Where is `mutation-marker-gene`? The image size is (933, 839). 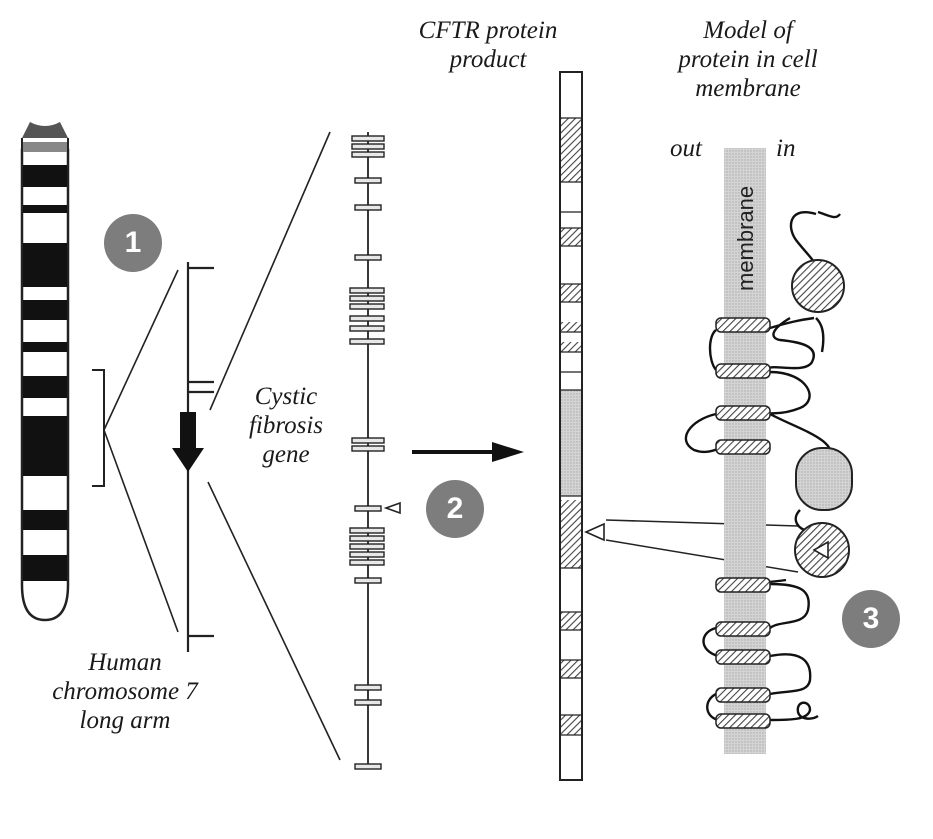
mutation-marker-gene is located at coordinates (392, 508).